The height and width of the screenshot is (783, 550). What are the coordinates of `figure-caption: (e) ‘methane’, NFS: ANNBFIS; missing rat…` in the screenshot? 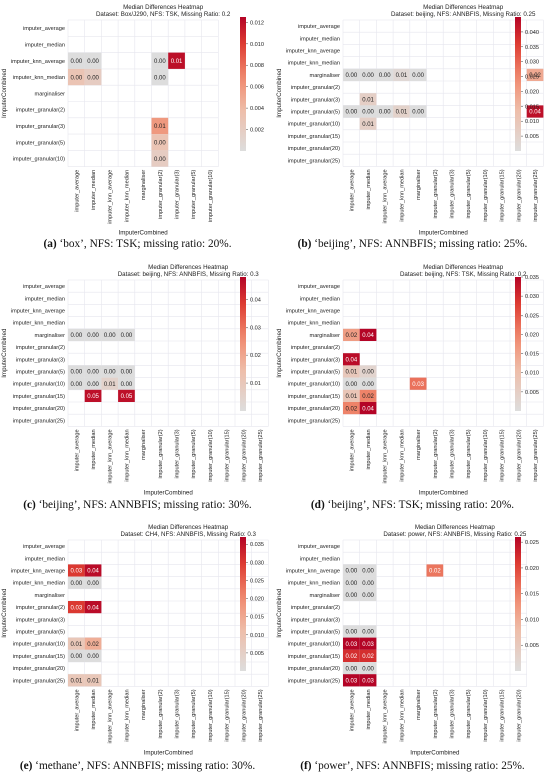 It's located at (137, 766).